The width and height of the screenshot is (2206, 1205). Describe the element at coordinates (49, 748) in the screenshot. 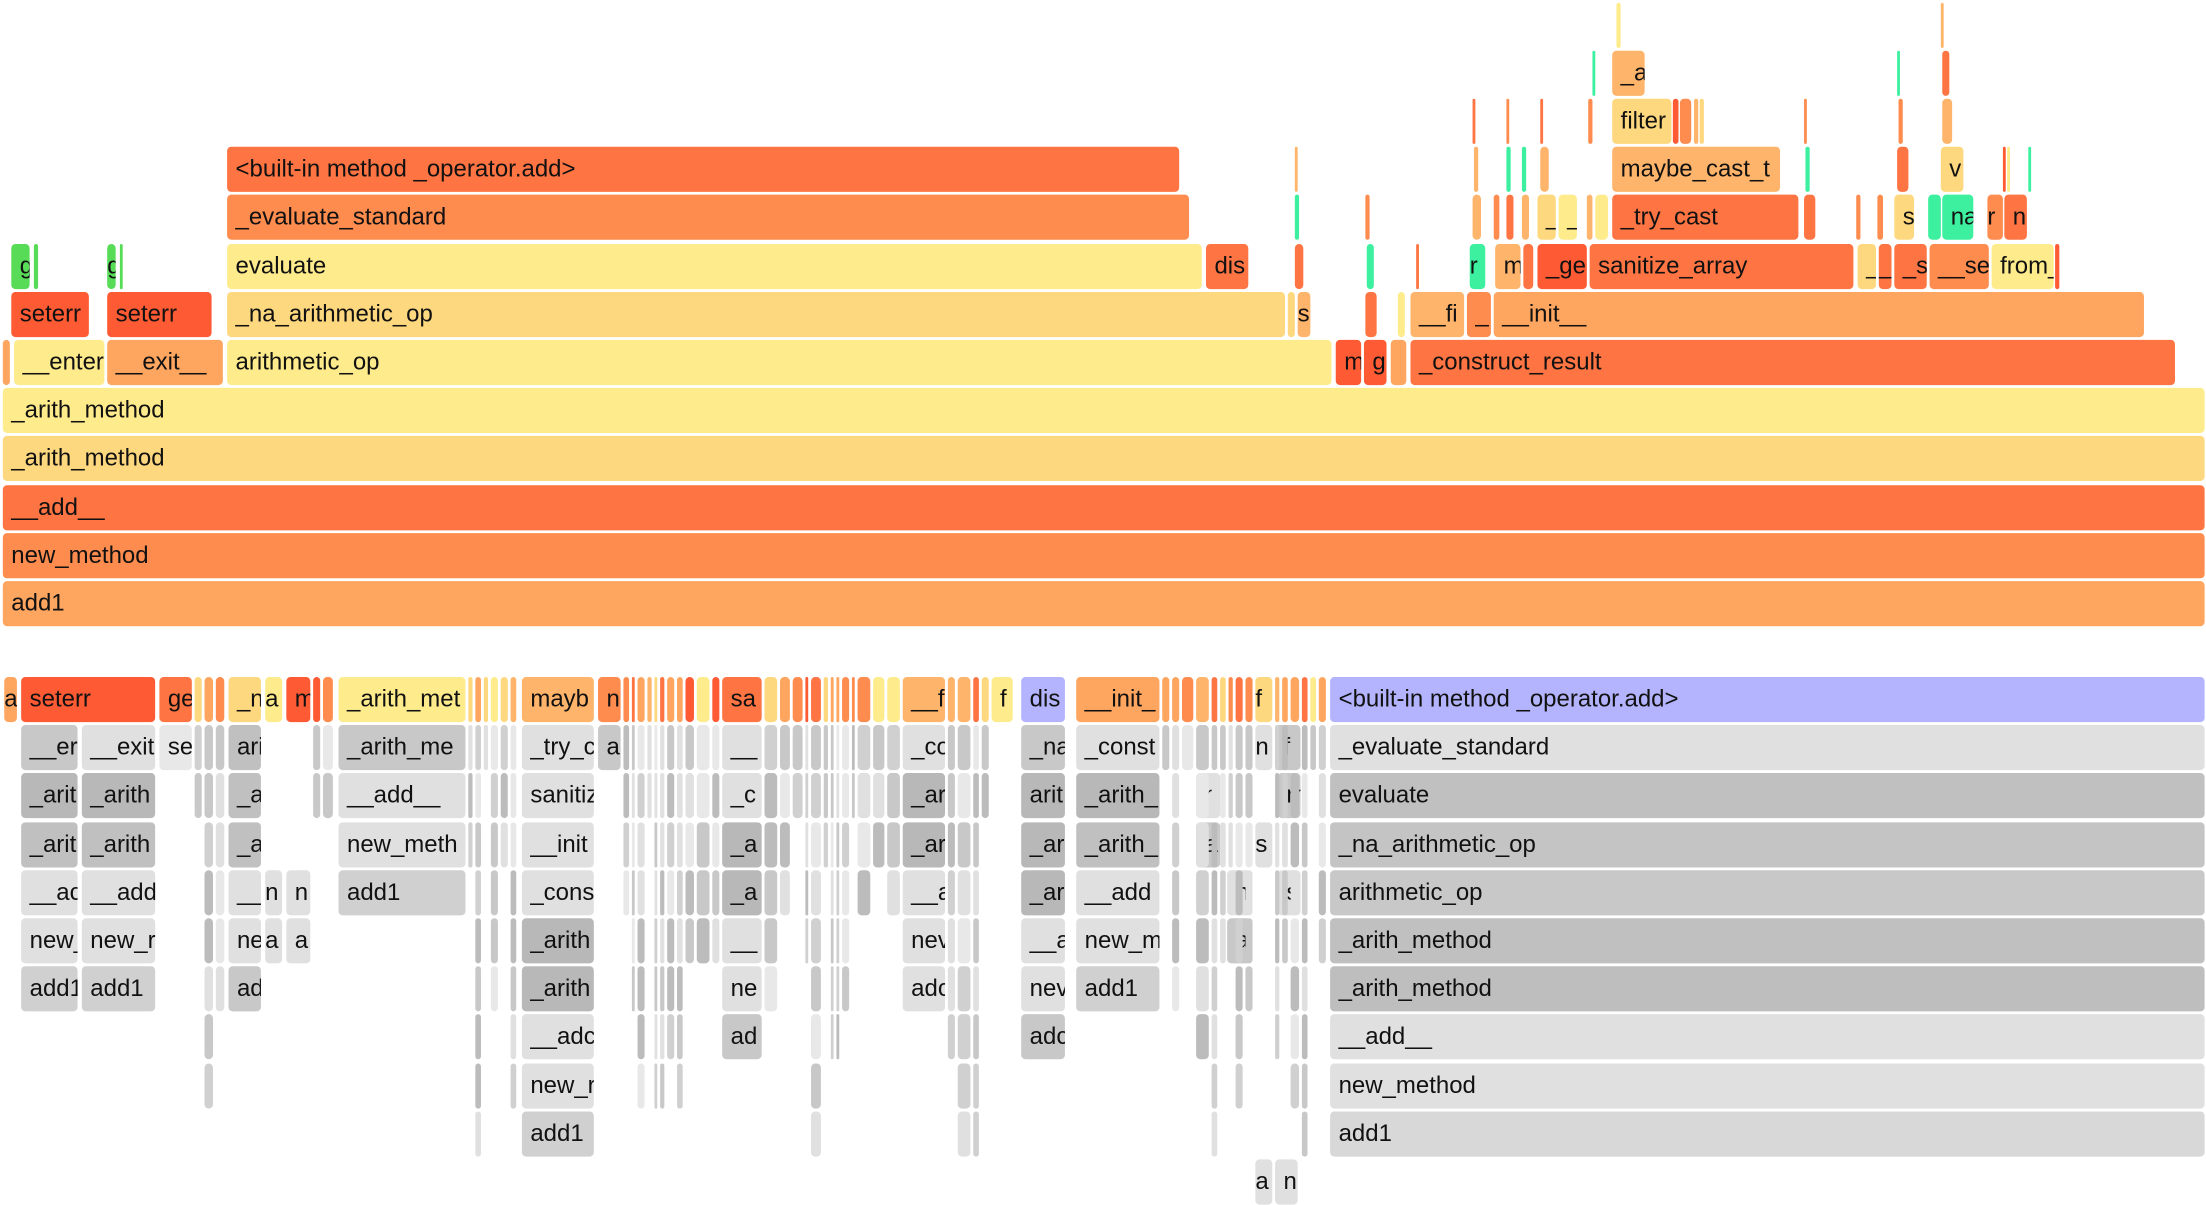

I see `icicle-frame: __er` at that location.